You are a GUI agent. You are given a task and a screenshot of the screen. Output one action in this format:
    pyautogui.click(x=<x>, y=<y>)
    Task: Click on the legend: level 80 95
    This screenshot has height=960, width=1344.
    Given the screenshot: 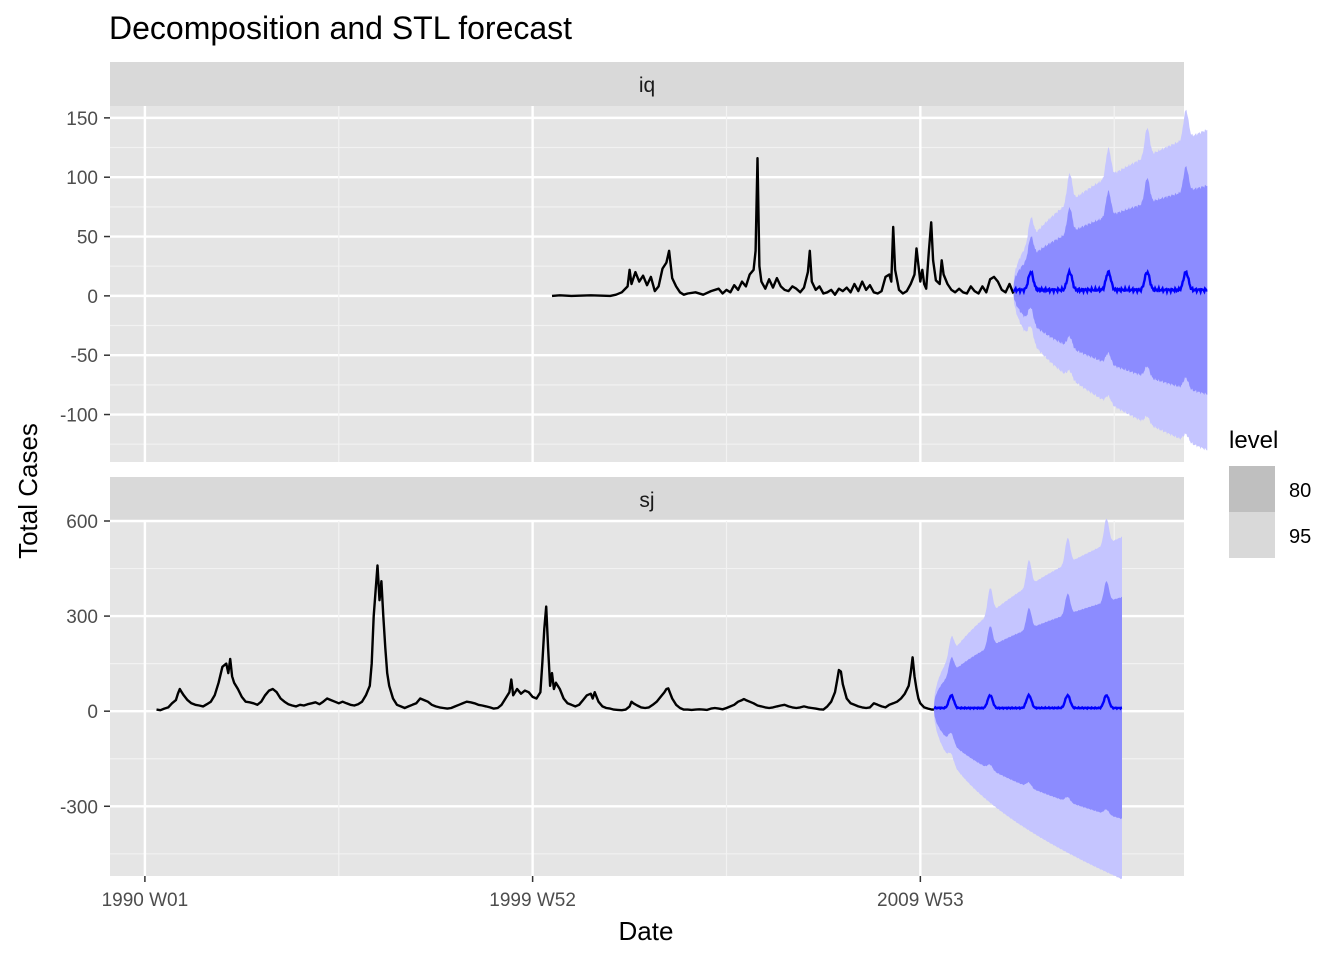 What is the action you would take?
    pyautogui.click(x=1270, y=492)
    